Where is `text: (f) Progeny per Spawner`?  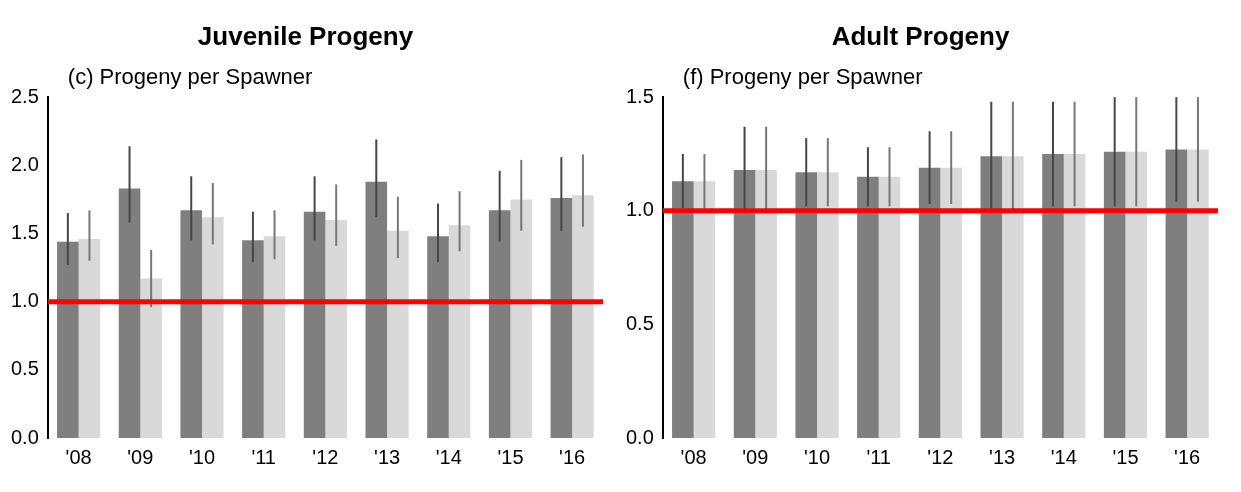
text: (f) Progeny per Spawner is located at coordinates (802, 77).